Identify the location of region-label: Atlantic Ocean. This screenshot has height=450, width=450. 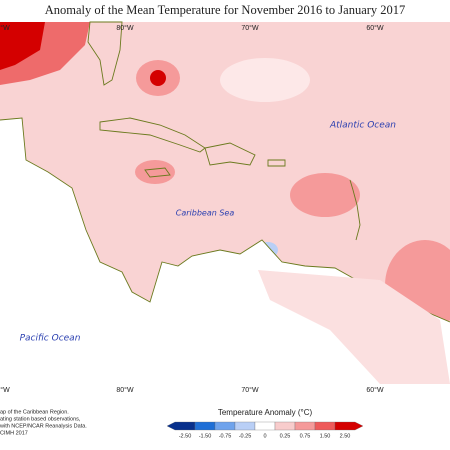
(362, 126).